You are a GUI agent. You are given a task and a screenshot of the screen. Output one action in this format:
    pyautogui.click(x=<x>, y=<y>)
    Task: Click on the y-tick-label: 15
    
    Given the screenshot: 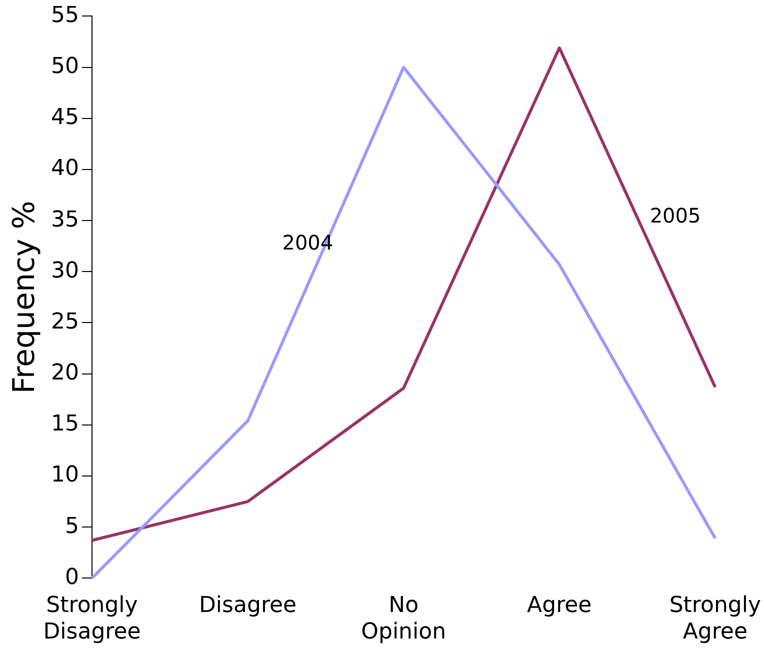 What is the action you would take?
    pyautogui.click(x=64, y=424)
    